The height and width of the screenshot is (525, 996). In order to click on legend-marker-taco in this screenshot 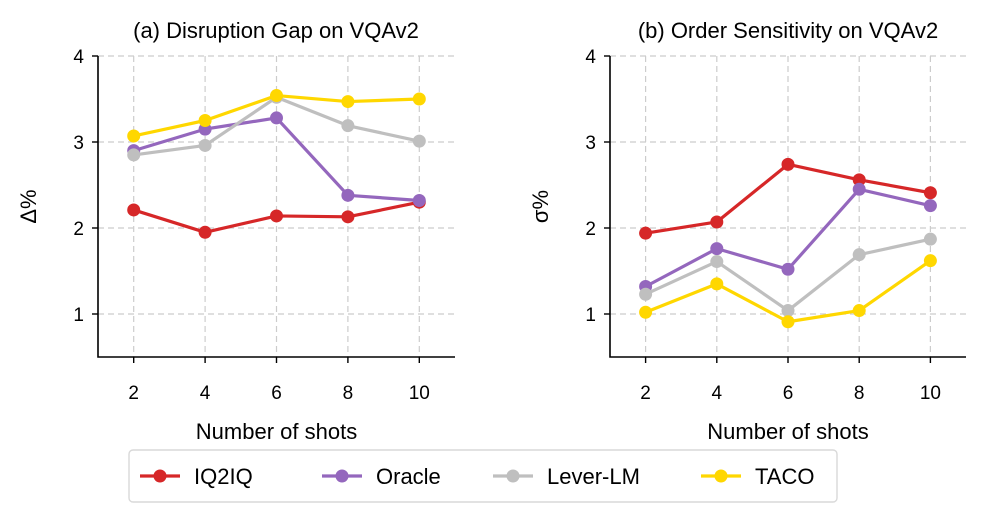, I will do `click(721, 476)`.